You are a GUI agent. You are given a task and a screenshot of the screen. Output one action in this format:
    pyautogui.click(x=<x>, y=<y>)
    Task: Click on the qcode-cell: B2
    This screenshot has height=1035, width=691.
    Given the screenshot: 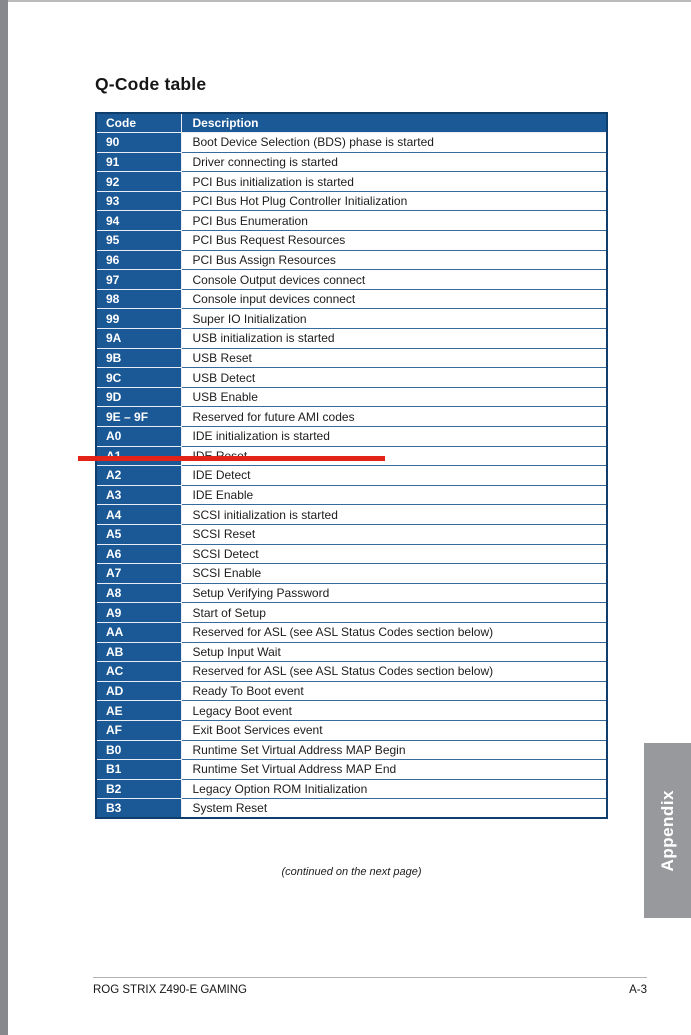 What is the action you would take?
    pyautogui.click(x=138, y=789)
    